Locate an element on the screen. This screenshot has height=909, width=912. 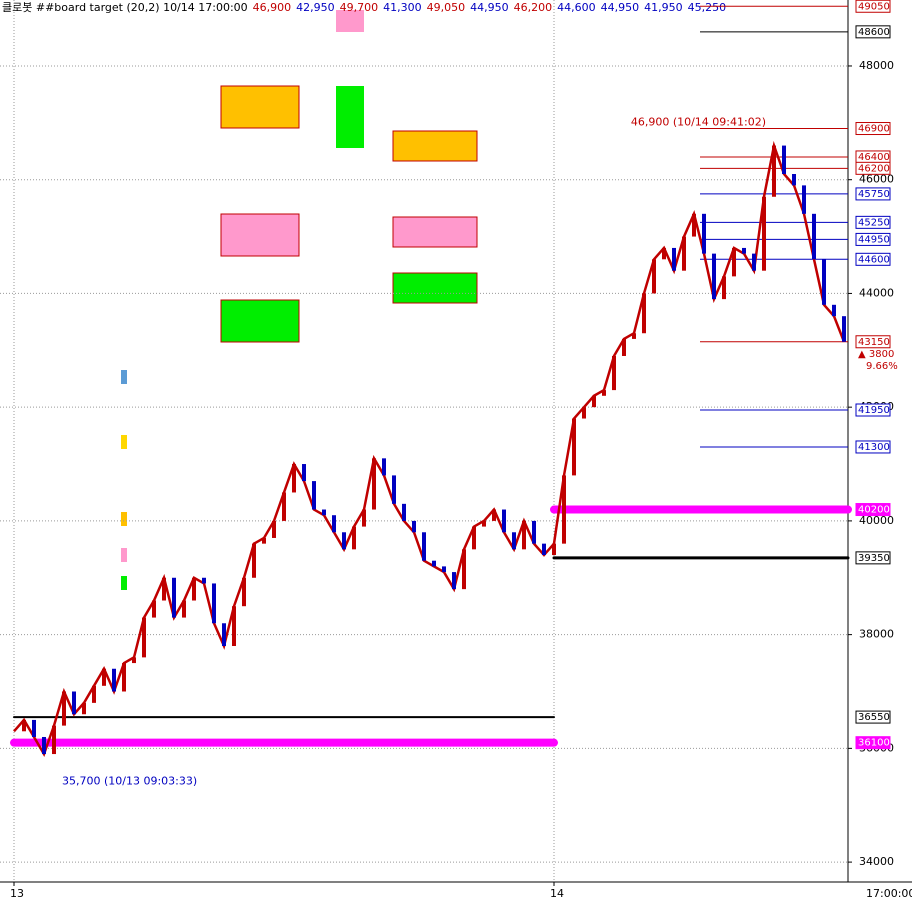
y-tick-label: 34000 is located at coordinates (876, 861).